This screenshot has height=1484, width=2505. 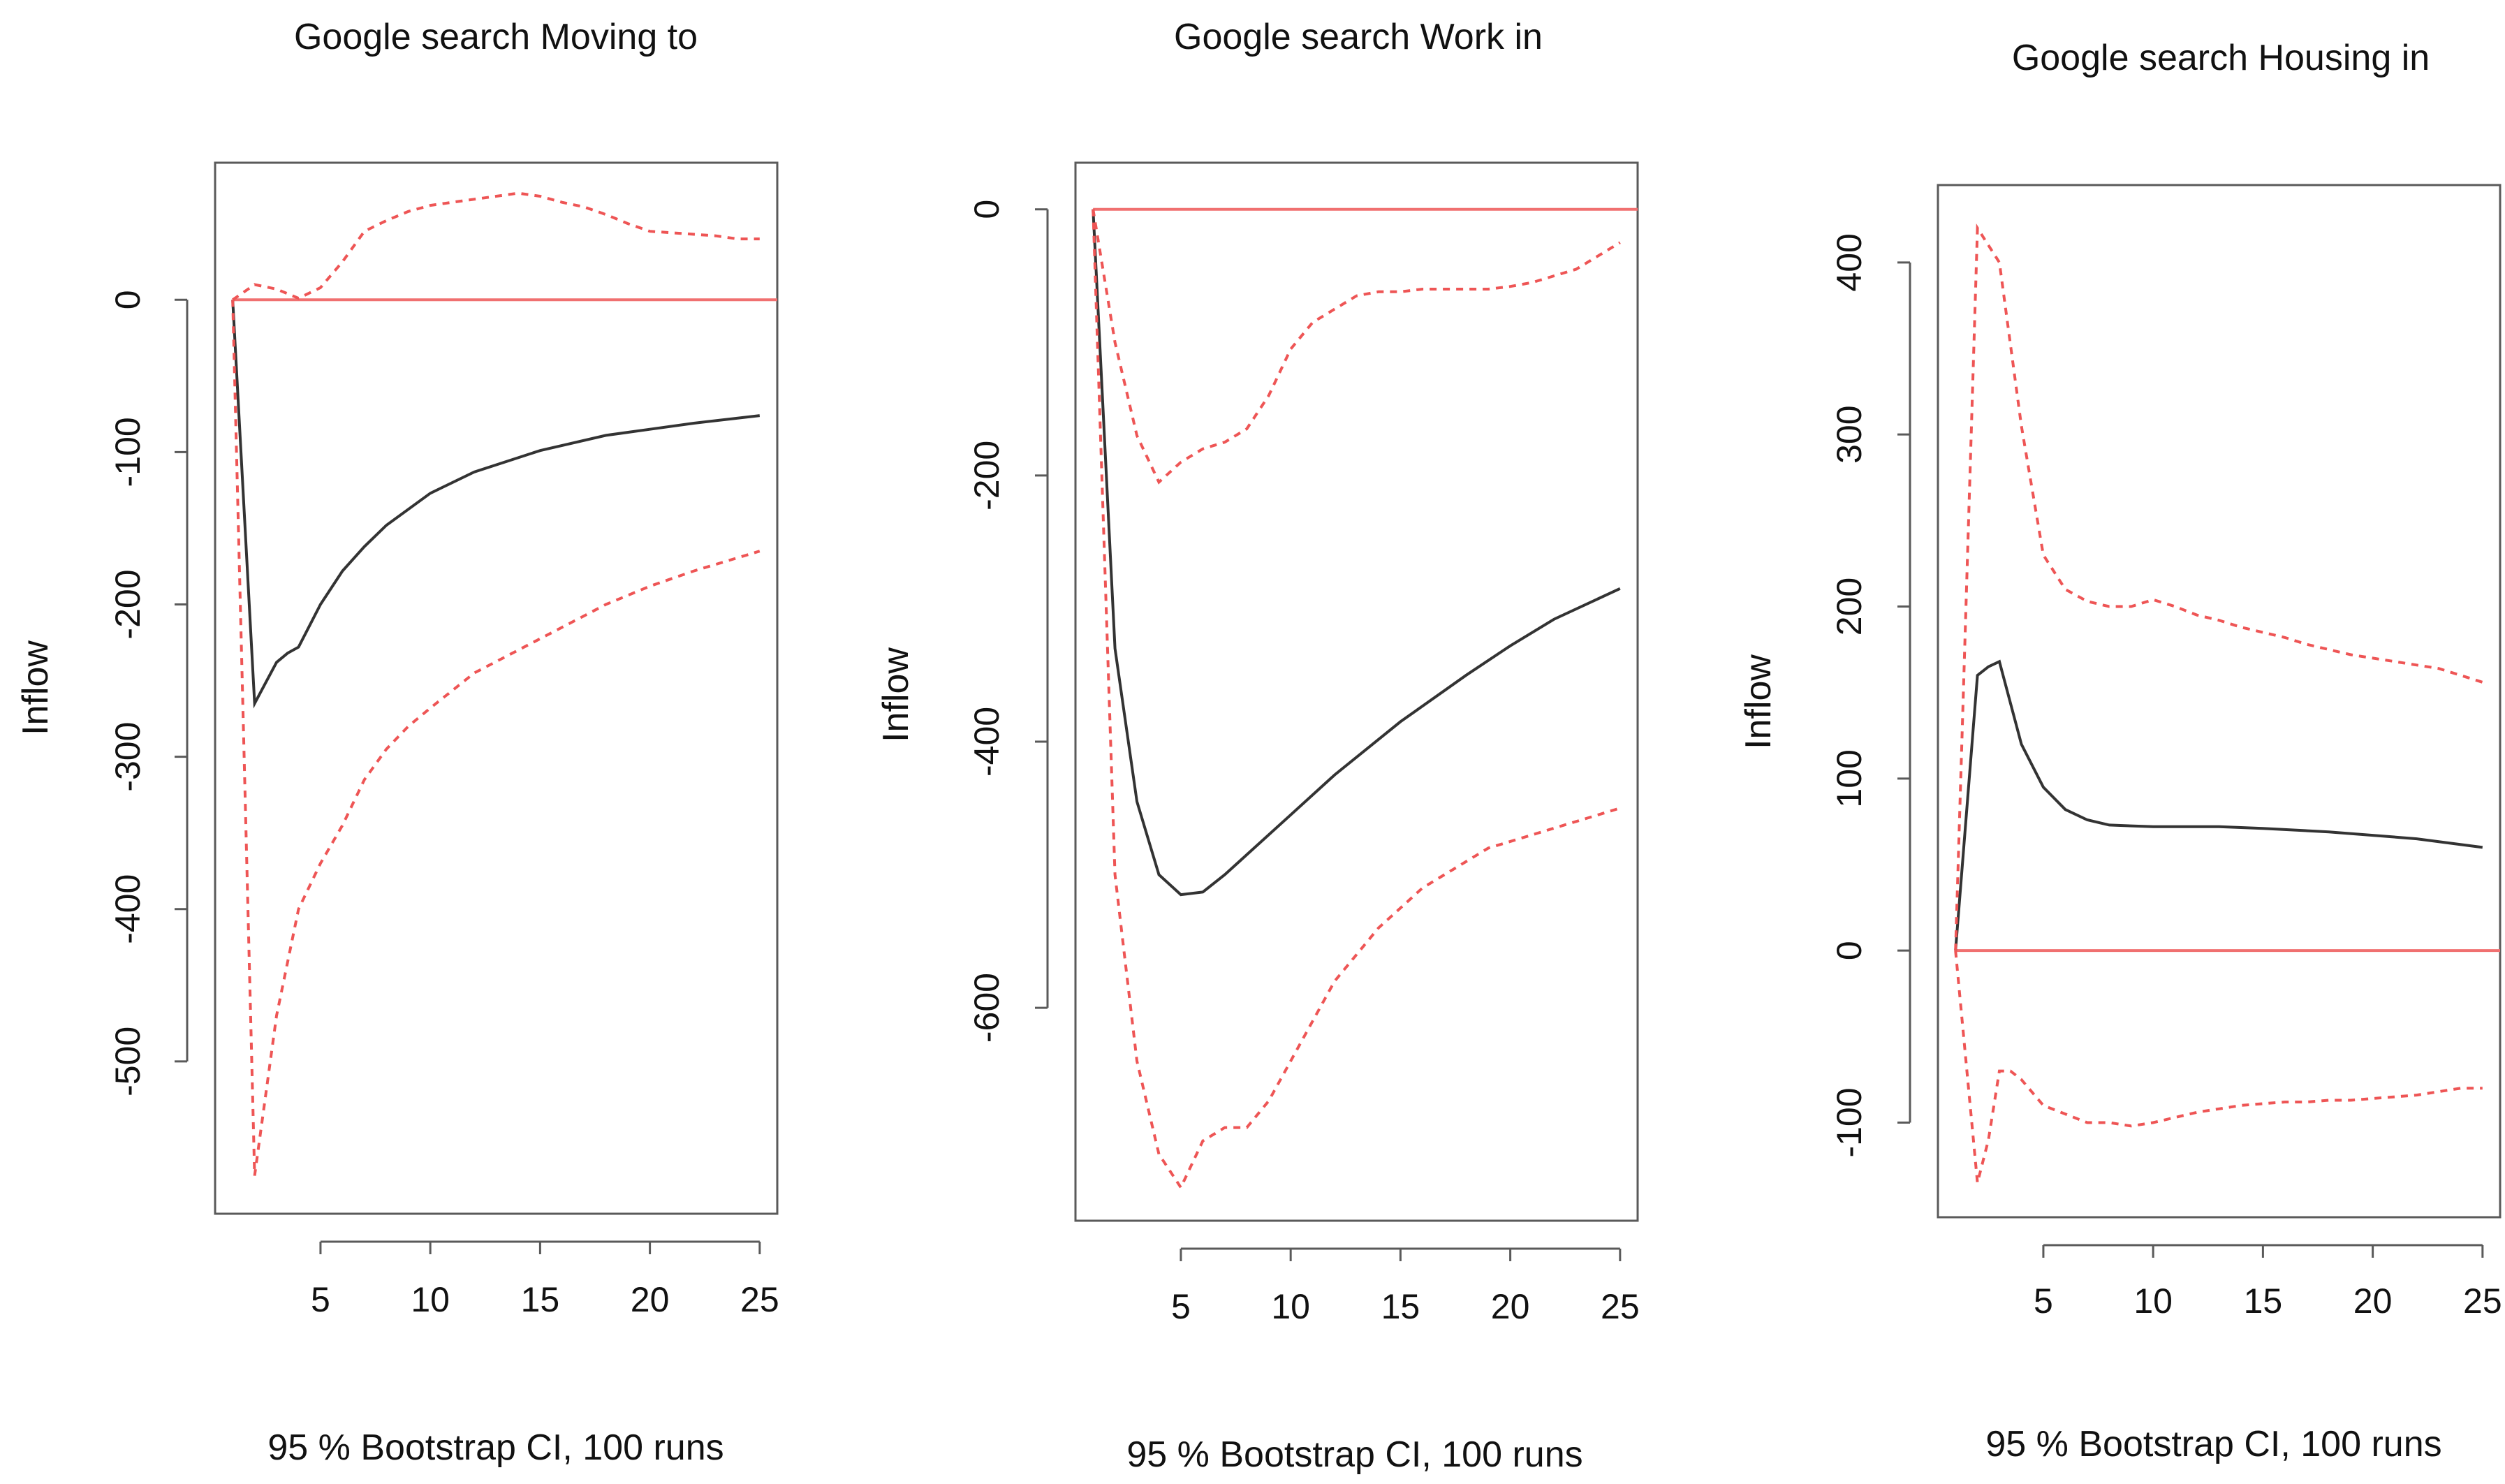 I want to click on y-tick-label: -600, so click(x=987, y=1008).